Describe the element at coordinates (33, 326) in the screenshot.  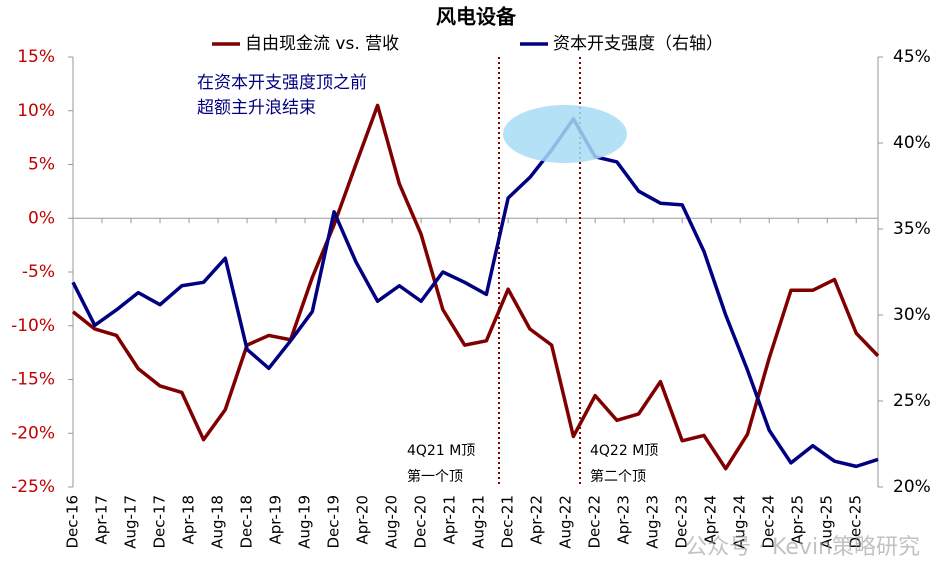
I see `y-tick-label: -10%` at that location.